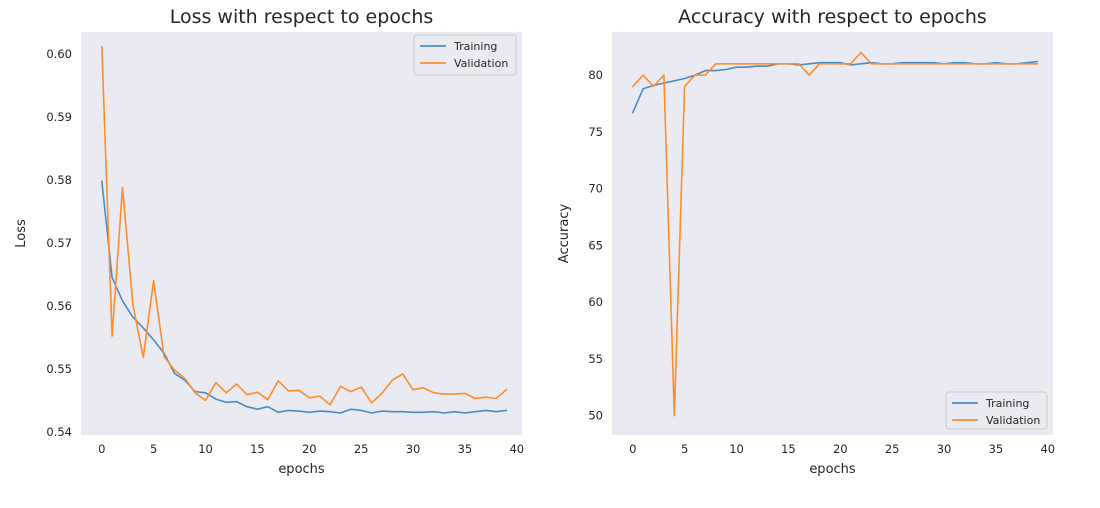  I want to click on loss-xtick-label: 30, so click(413, 449).